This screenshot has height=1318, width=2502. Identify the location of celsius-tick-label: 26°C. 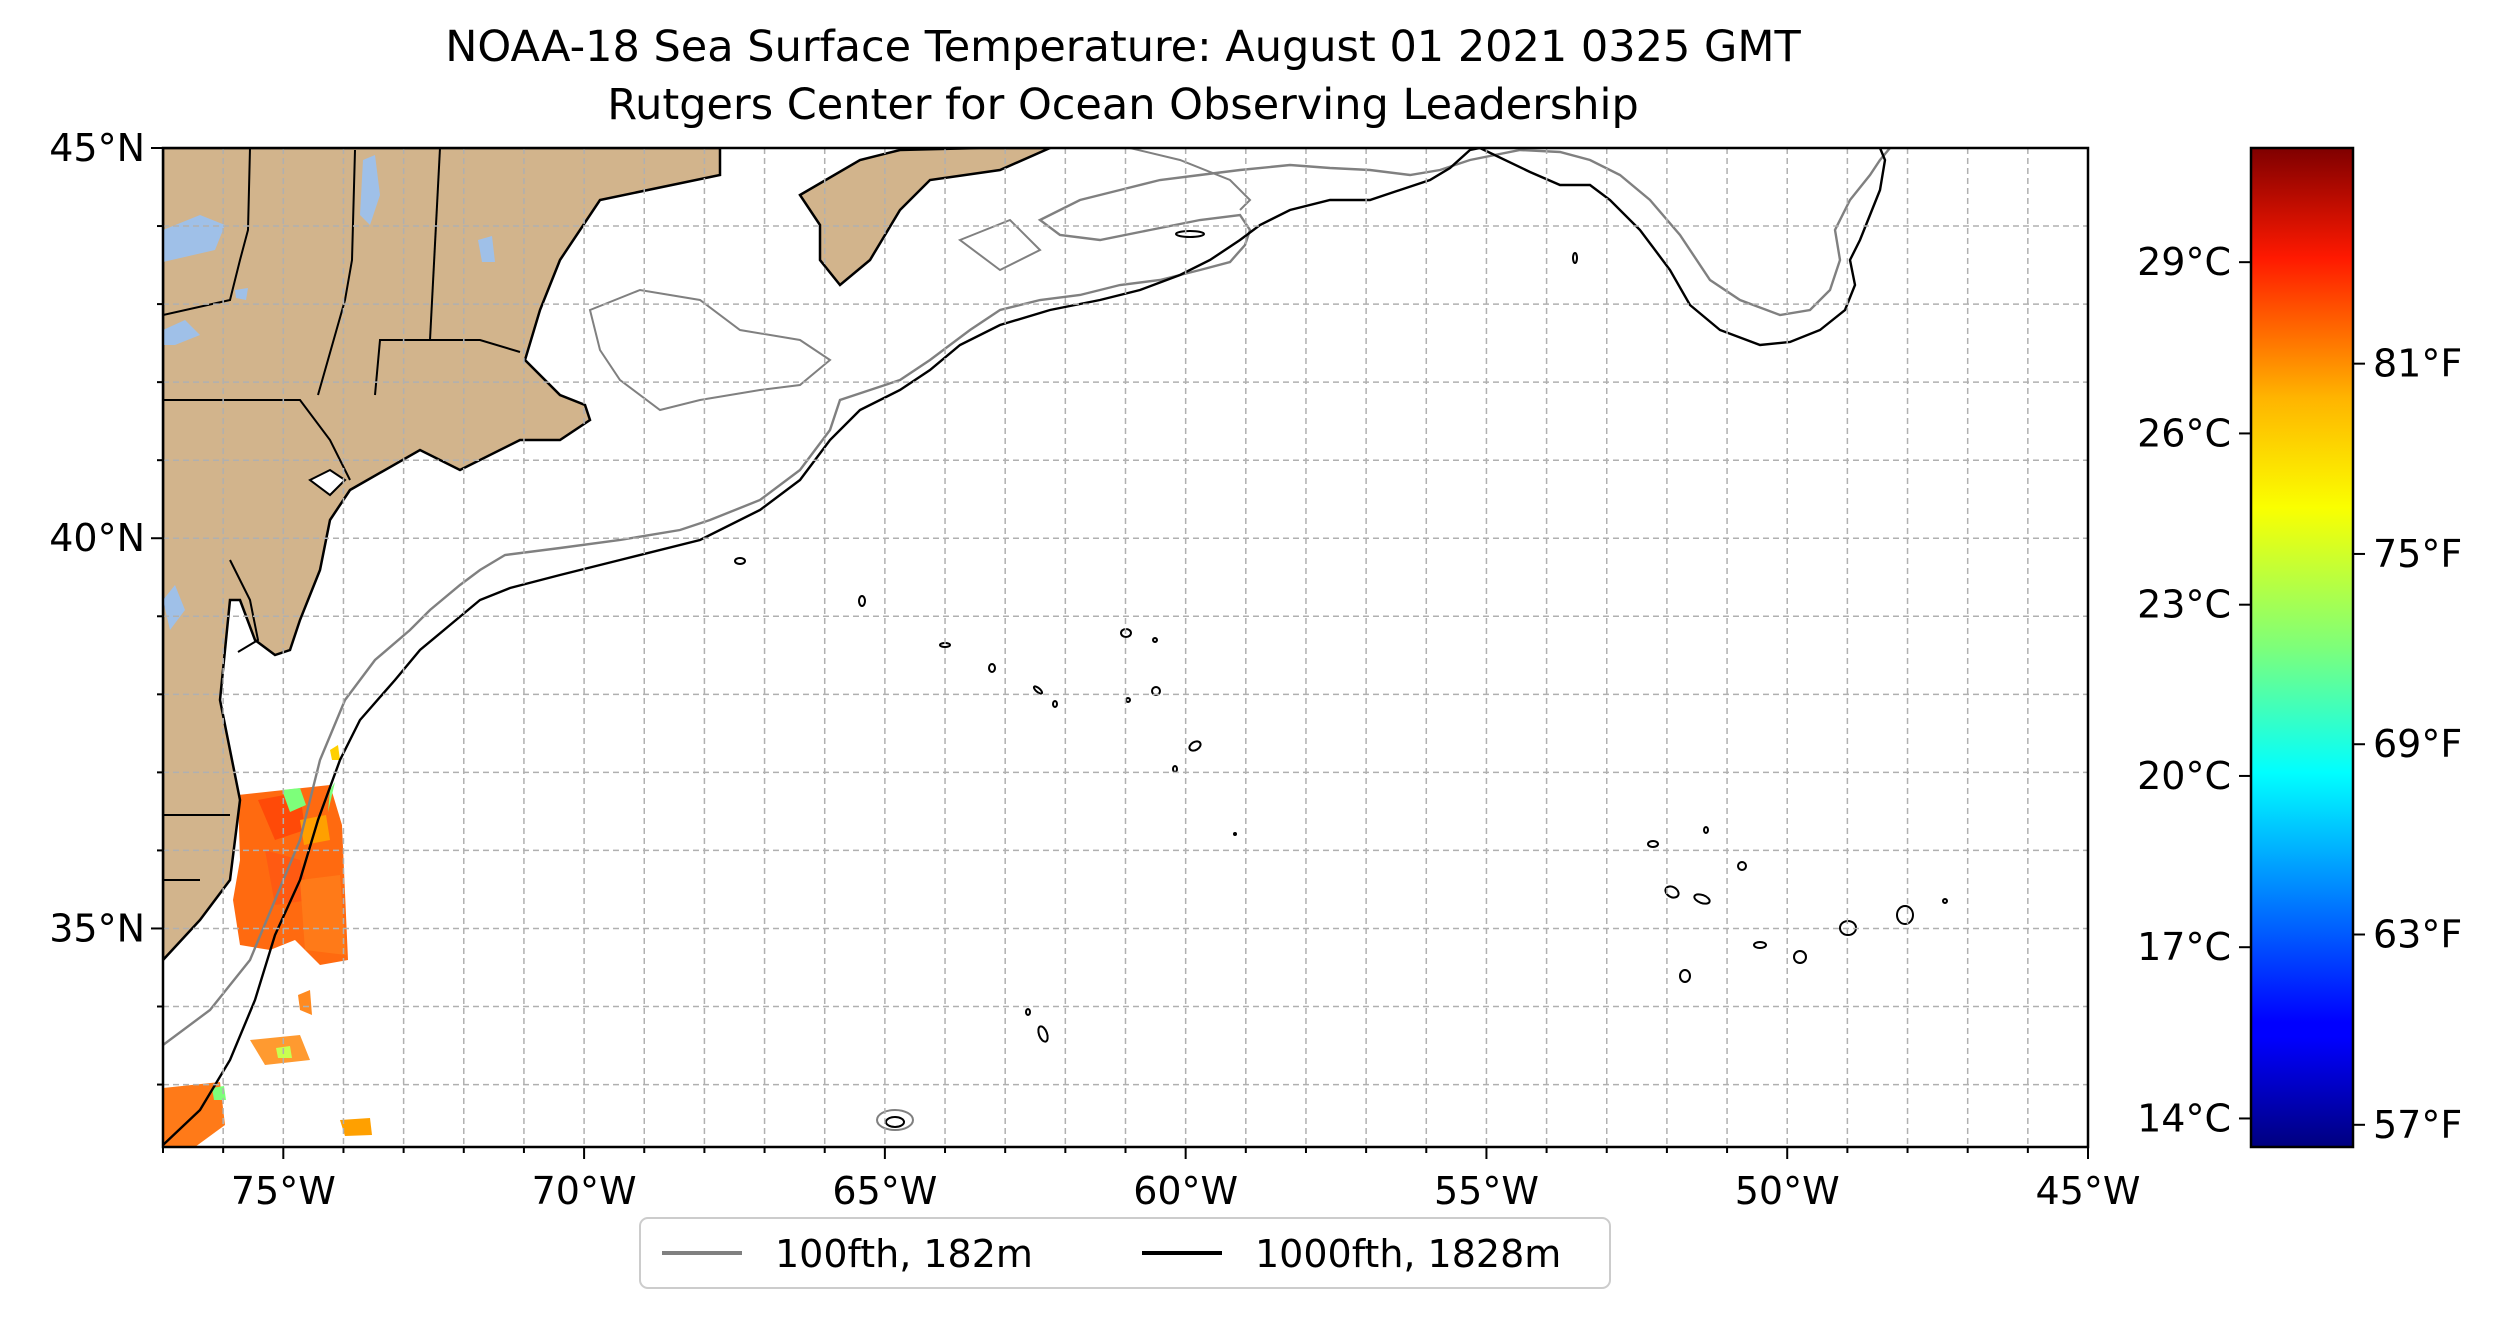
(2184, 433).